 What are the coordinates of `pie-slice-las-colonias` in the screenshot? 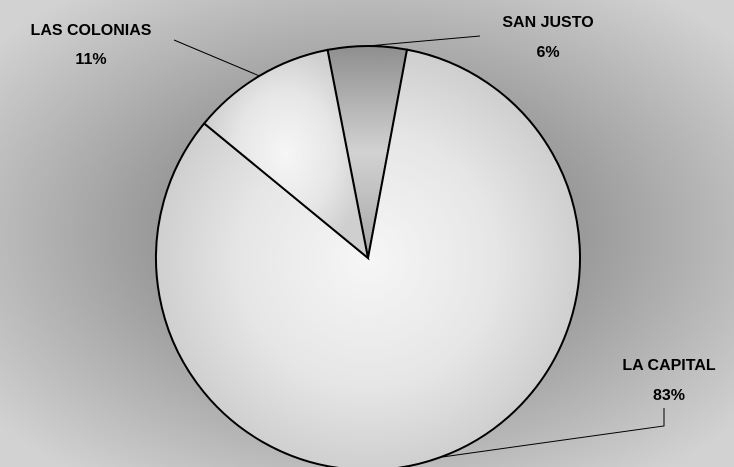 It's located at (286, 154).